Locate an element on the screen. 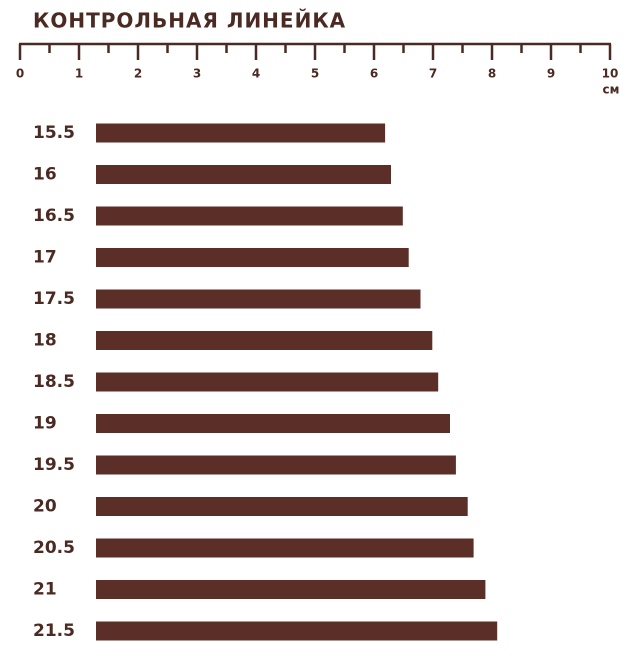  x-tick-label: 9 is located at coordinates (551, 74).